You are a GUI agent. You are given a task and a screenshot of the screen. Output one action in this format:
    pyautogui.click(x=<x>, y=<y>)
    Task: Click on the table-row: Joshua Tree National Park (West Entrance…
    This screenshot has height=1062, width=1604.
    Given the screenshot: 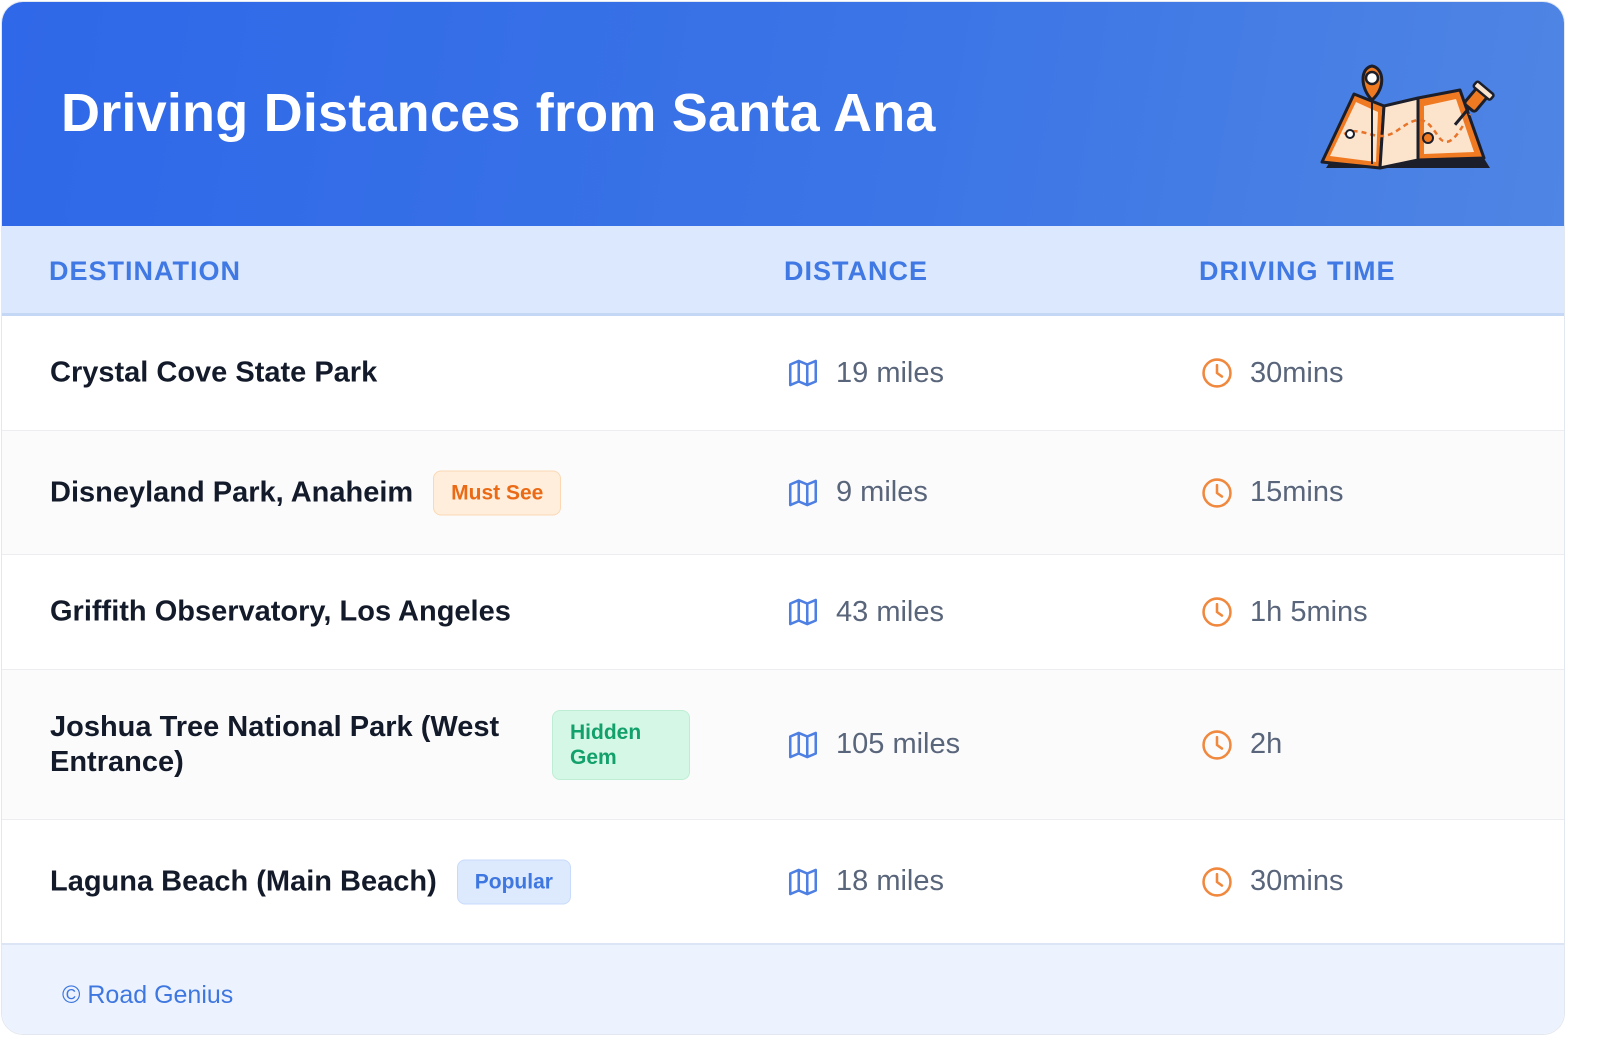 What is the action you would take?
    pyautogui.click(x=783, y=745)
    